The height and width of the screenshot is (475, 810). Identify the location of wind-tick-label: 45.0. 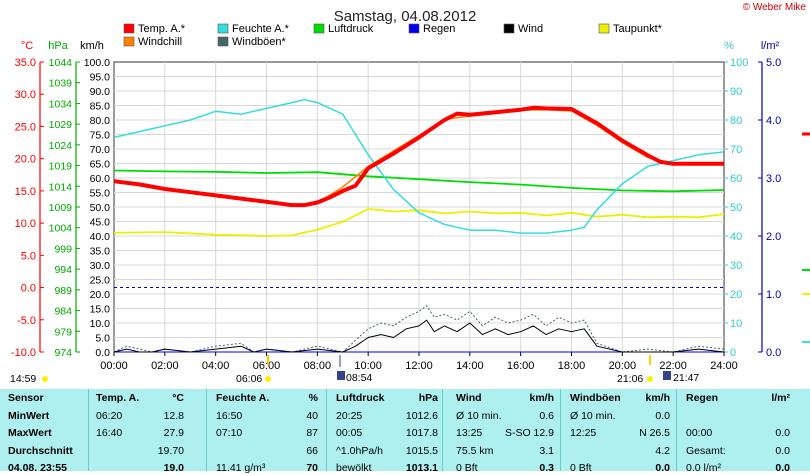
(100, 223).